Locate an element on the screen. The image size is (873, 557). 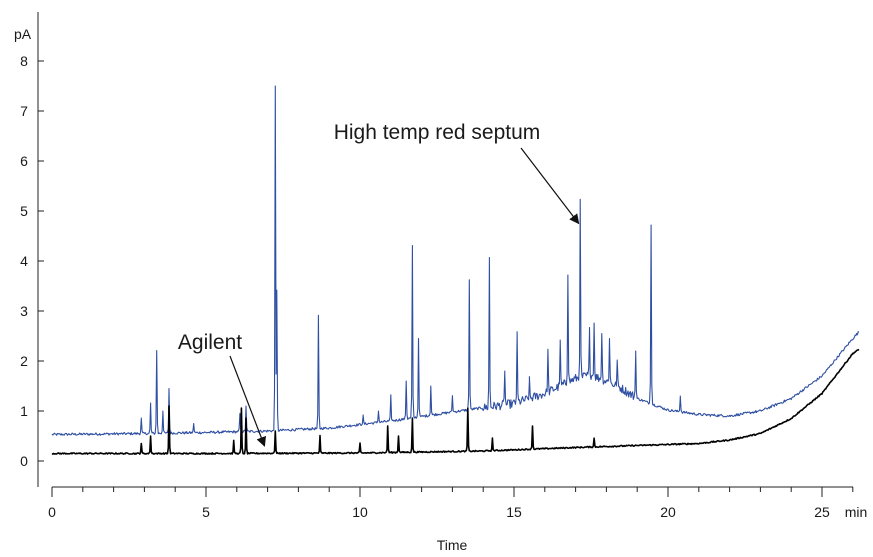
y-tick-label: 7 is located at coordinates (24, 111).